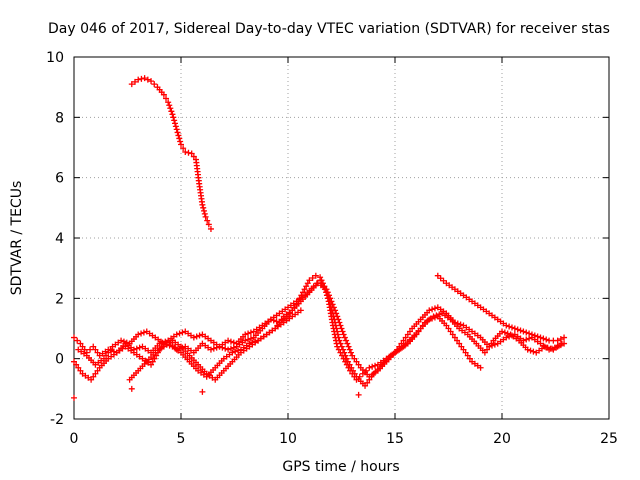 This screenshot has height=480, width=640. What do you see at coordinates (55, 58) in the screenshot?
I see `y-tick-label: 10` at bounding box center [55, 58].